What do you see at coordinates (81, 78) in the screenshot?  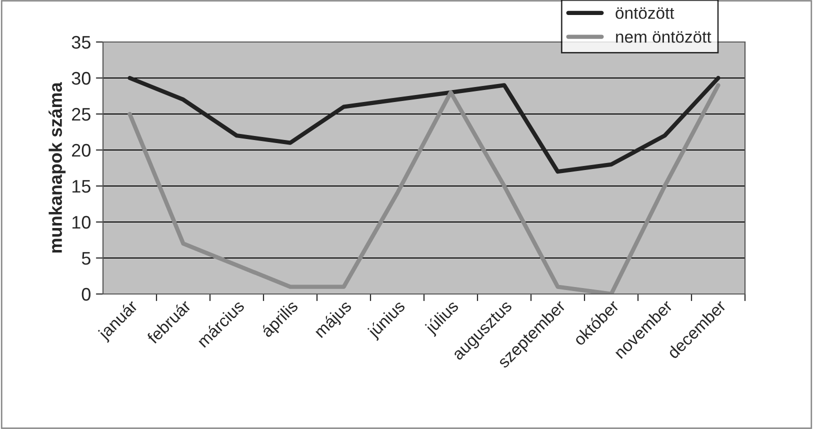 I see `y-tick-label: 30` at bounding box center [81, 78].